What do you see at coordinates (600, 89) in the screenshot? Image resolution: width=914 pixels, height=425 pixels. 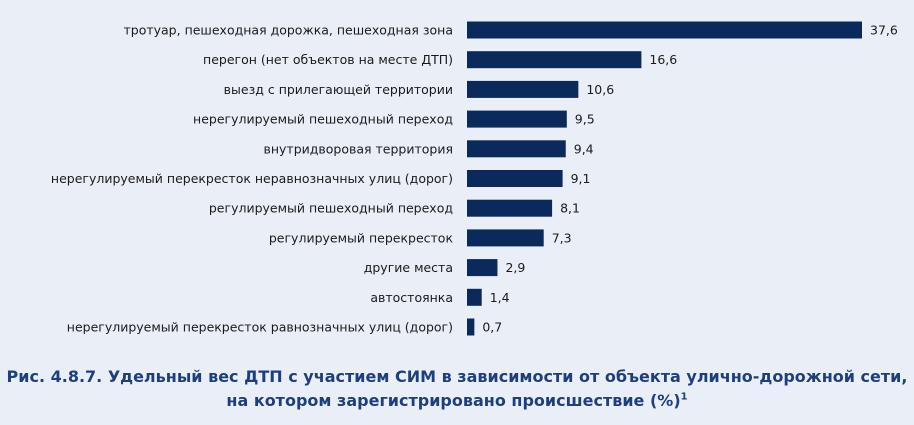 I see `value-label: 10,6` at bounding box center [600, 89].